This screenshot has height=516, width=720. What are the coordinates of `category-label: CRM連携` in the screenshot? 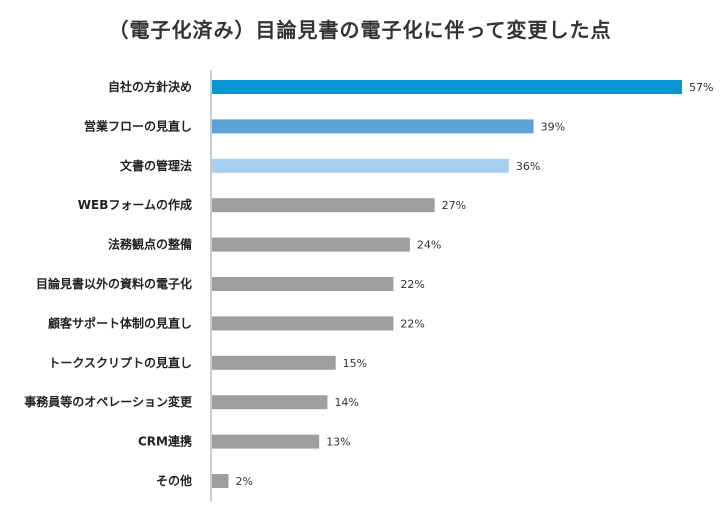 It's located at (165, 441).